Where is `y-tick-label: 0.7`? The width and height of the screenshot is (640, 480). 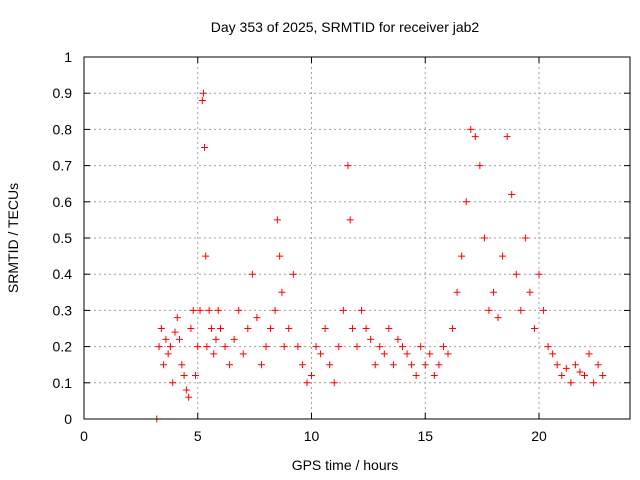
y-tick-label: 0.7 is located at coordinates (63, 166).